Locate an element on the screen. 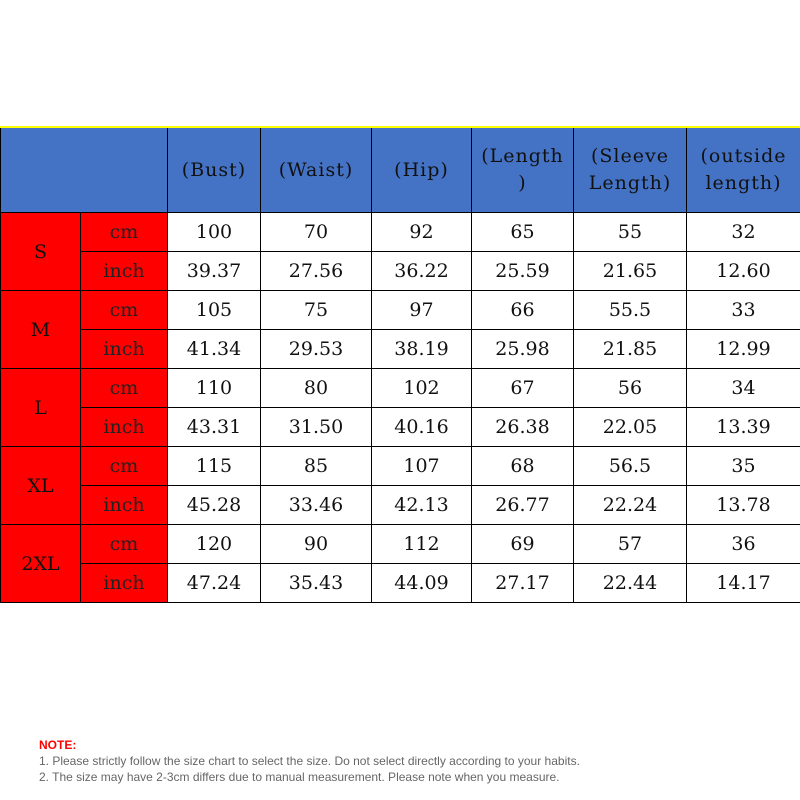  measurement-cell: 55.5 is located at coordinates (630, 310).